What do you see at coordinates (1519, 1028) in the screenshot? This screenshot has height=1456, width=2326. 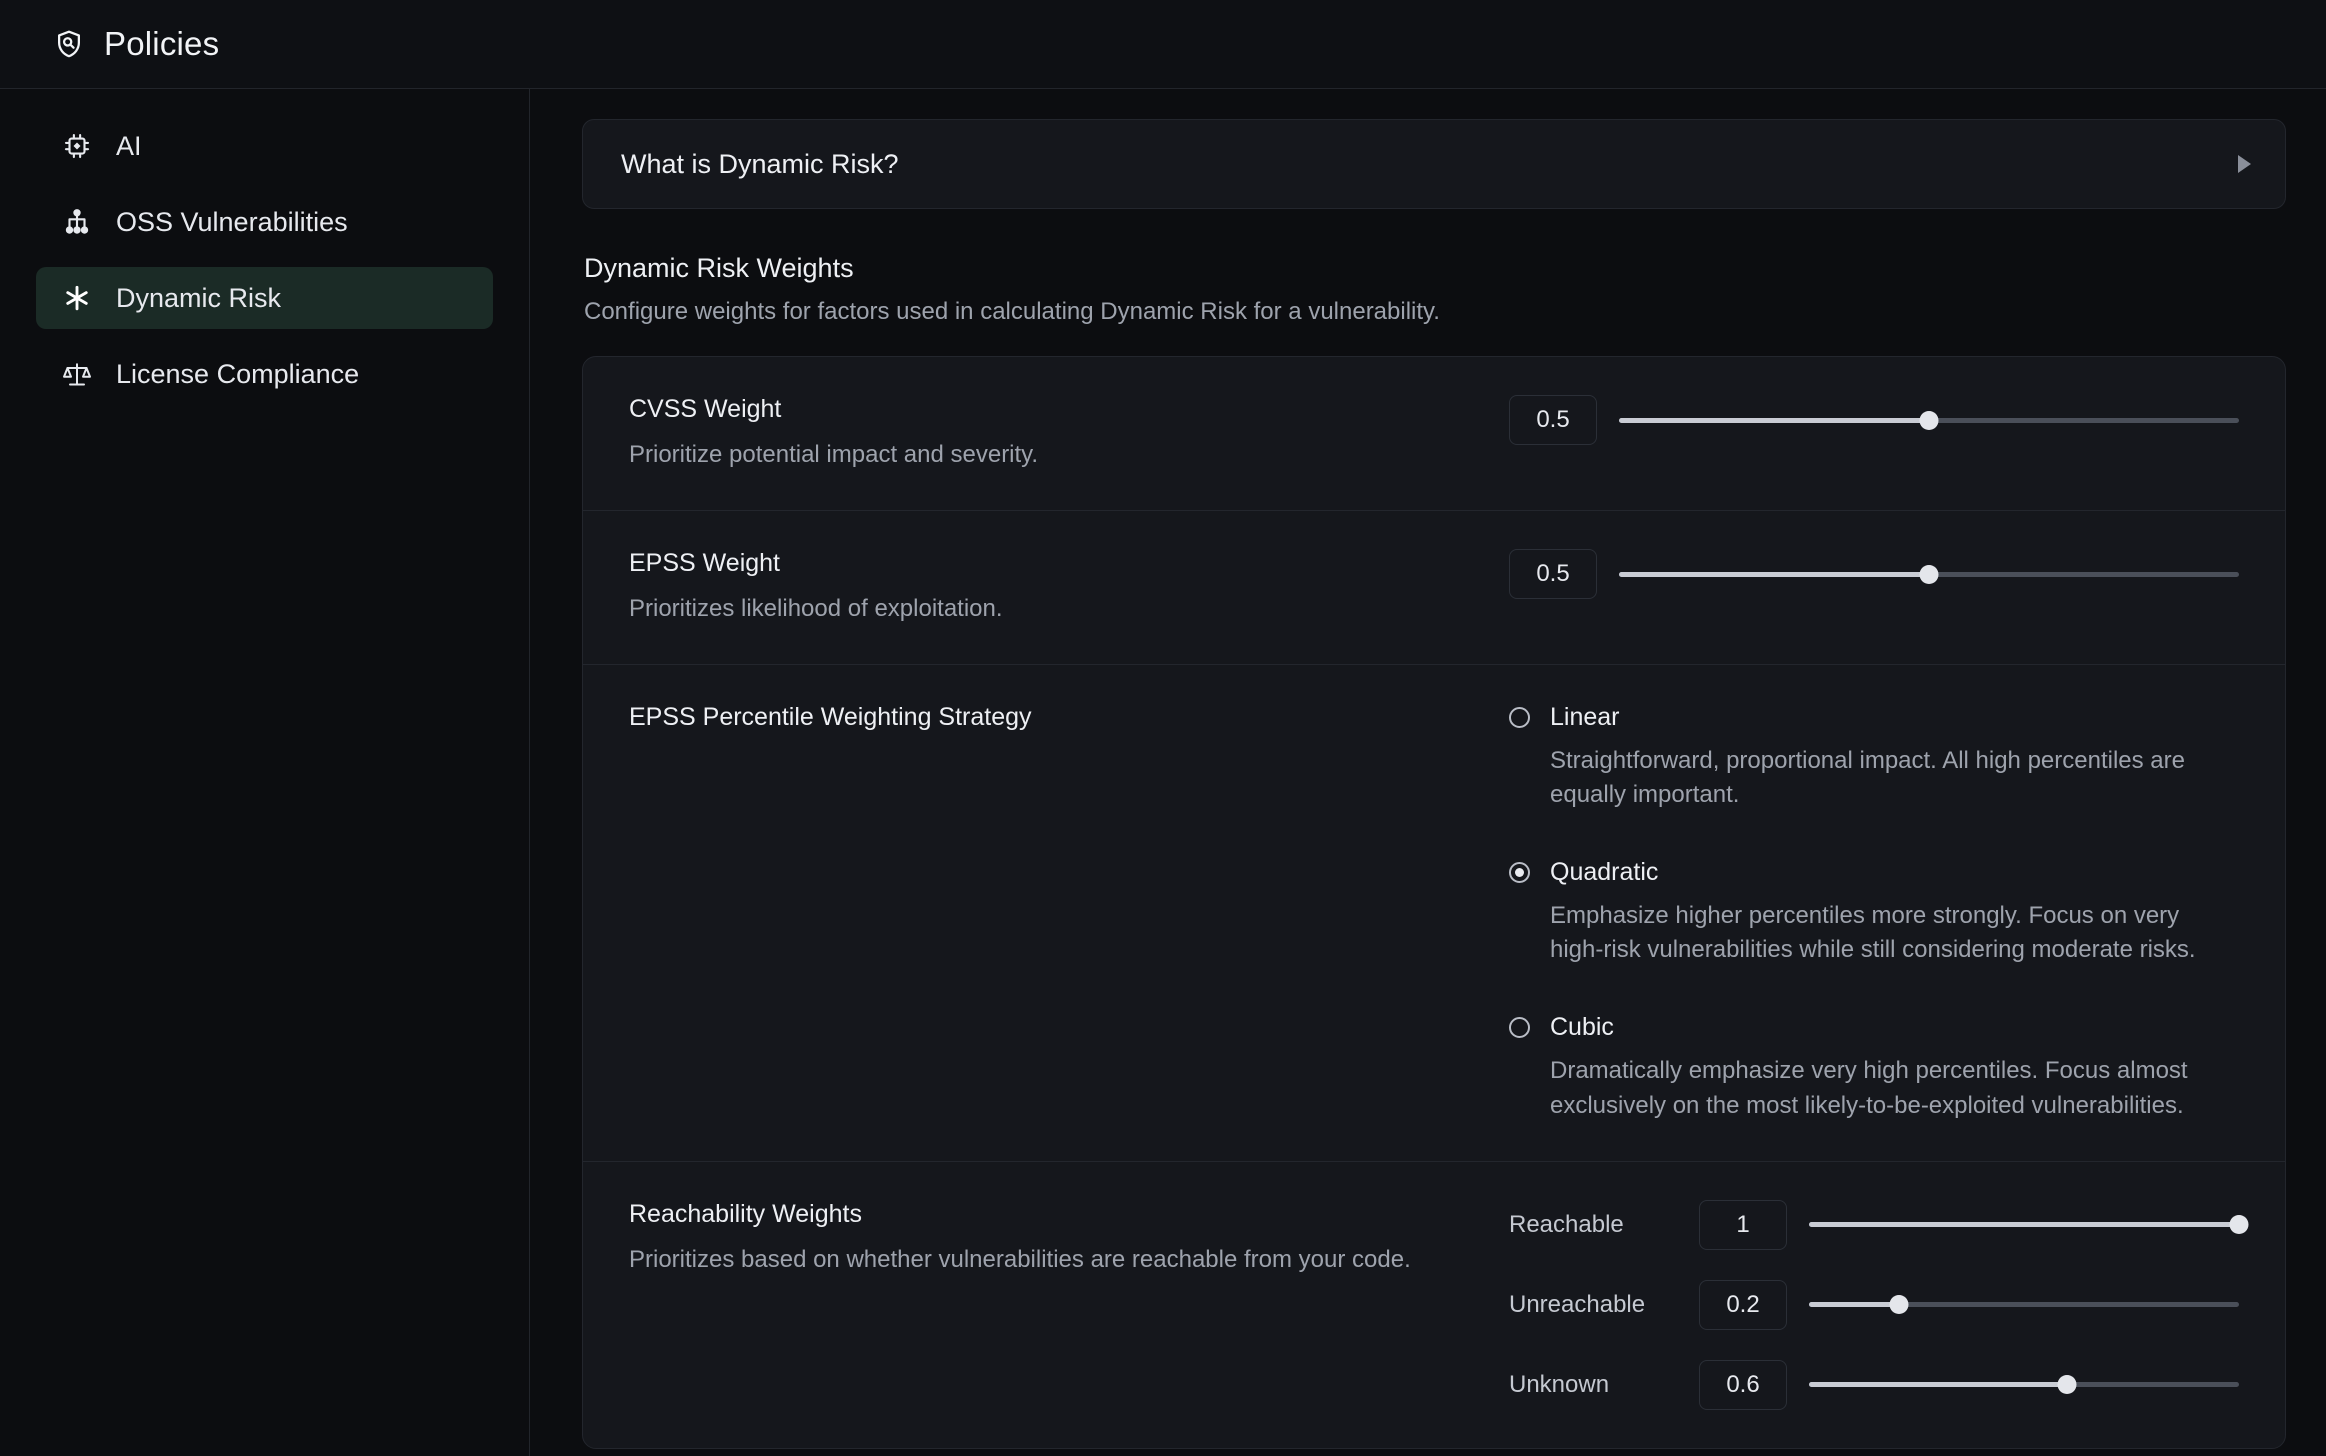 I see `radio-button-cubic` at bounding box center [1519, 1028].